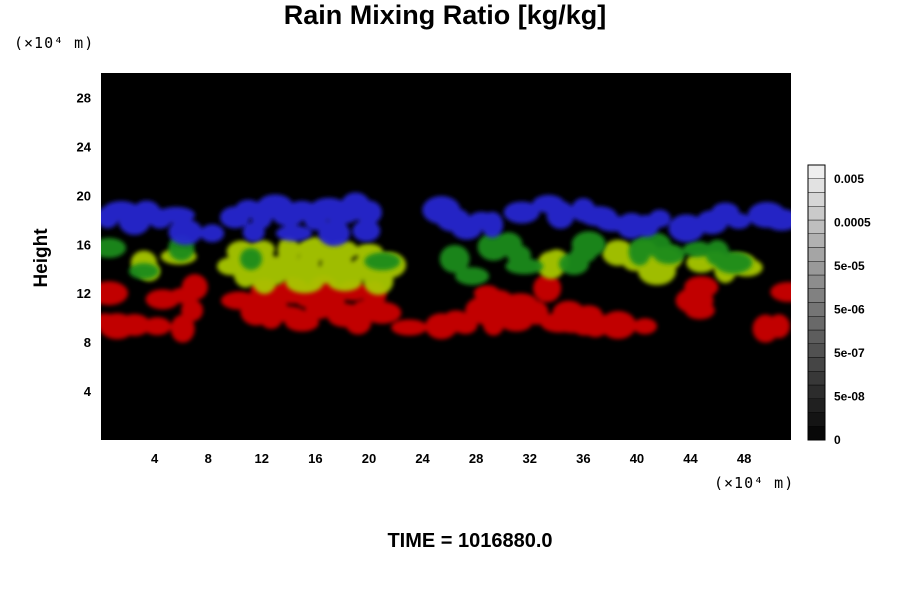  What do you see at coordinates (849, 353) in the screenshot?
I see `colorbar-tick-label: 5e-07` at bounding box center [849, 353].